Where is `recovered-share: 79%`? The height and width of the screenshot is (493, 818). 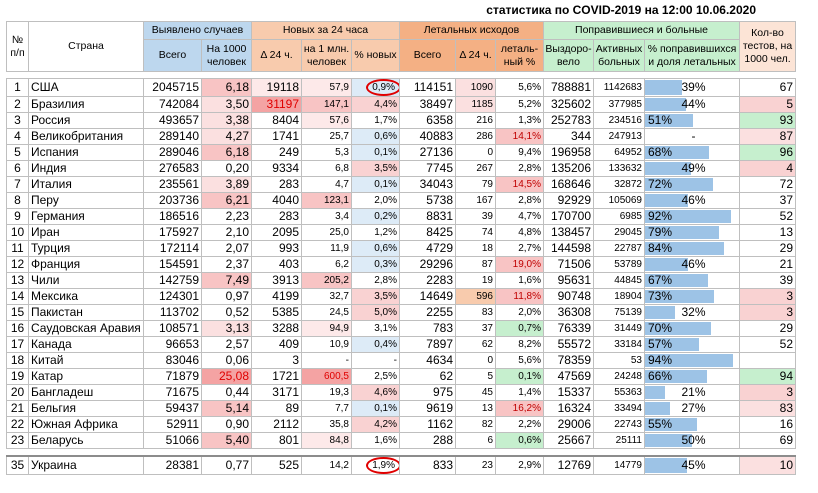 recovered-share: 79% is located at coordinates (692, 232).